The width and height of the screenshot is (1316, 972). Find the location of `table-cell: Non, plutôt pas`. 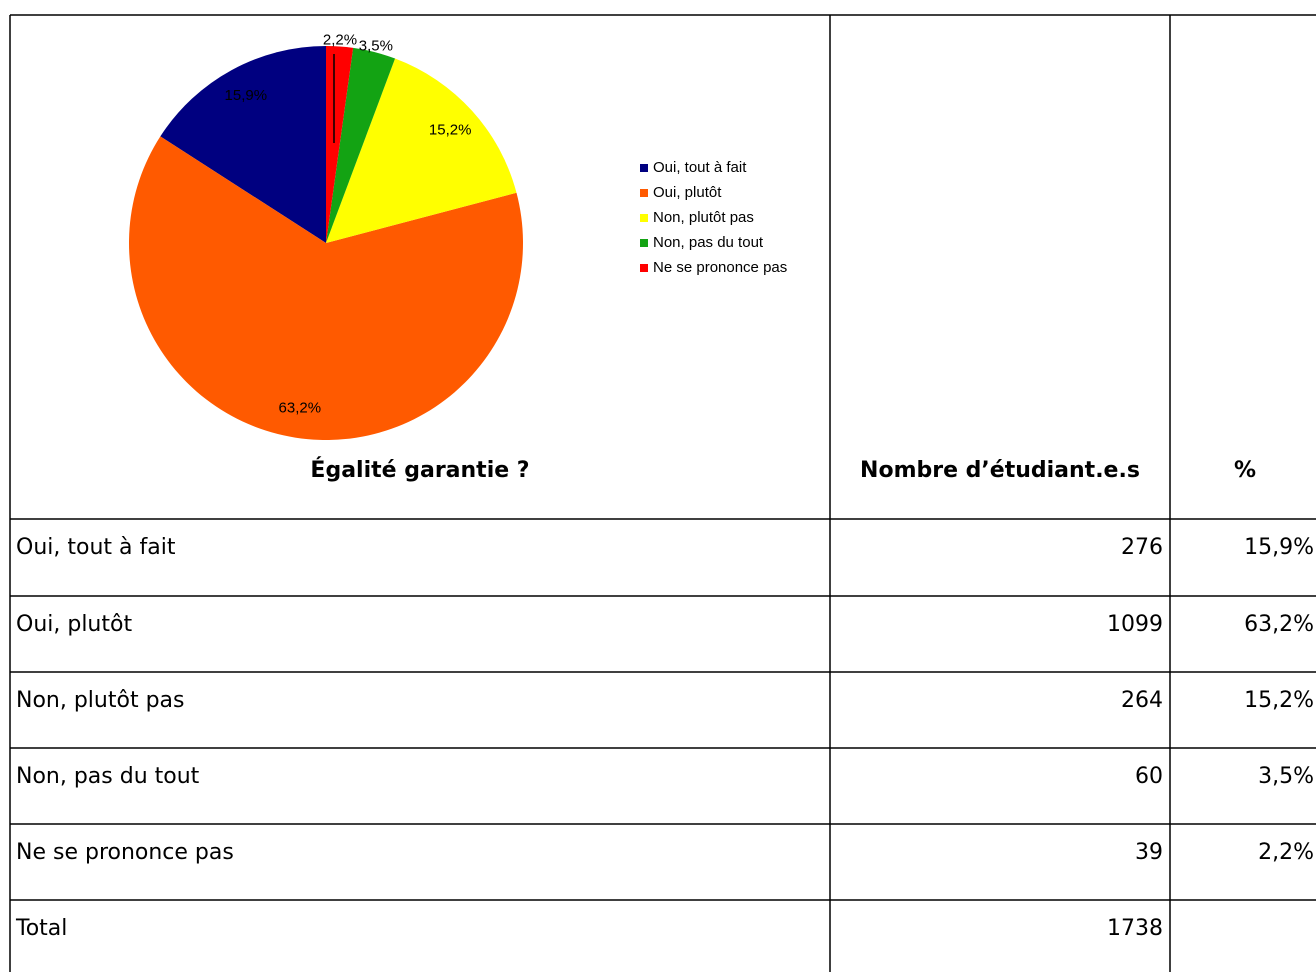

table-cell: Non, plutôt pas is located at coordinates (100, 700).